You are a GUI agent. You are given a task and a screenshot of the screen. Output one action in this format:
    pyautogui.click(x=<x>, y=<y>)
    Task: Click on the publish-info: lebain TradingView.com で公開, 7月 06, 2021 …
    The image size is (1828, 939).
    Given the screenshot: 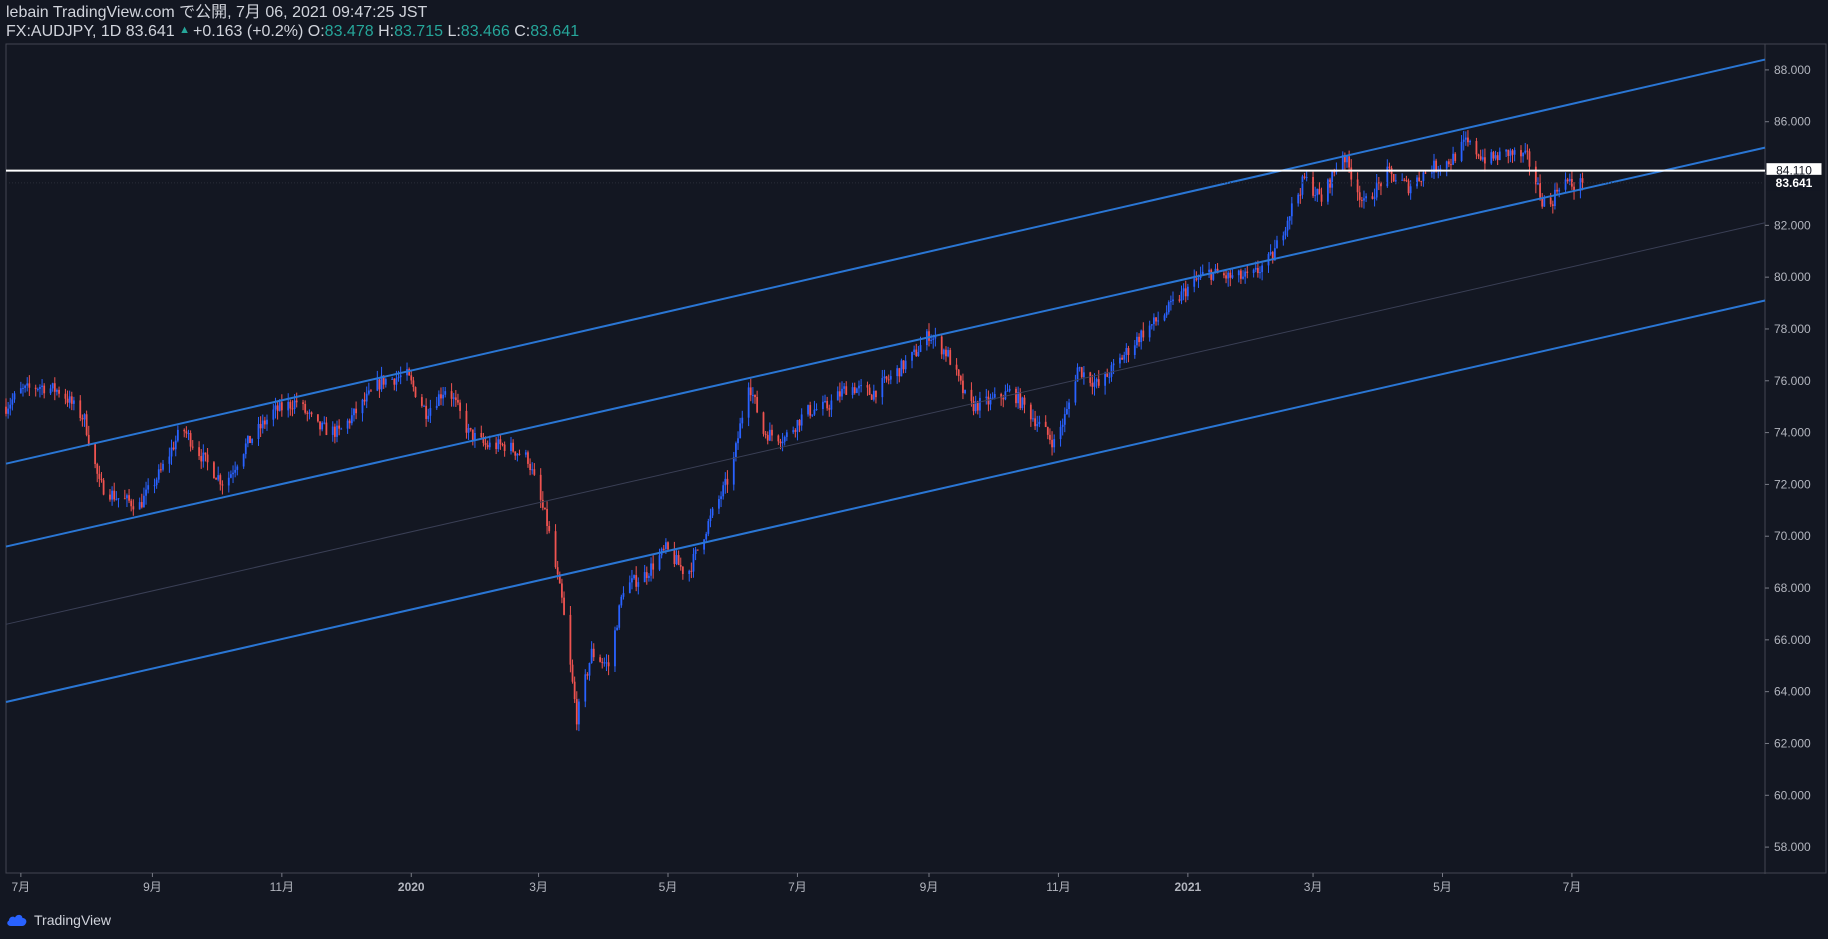 What is the action you would take?
    pyautogui.click(x=217, y=12)
    